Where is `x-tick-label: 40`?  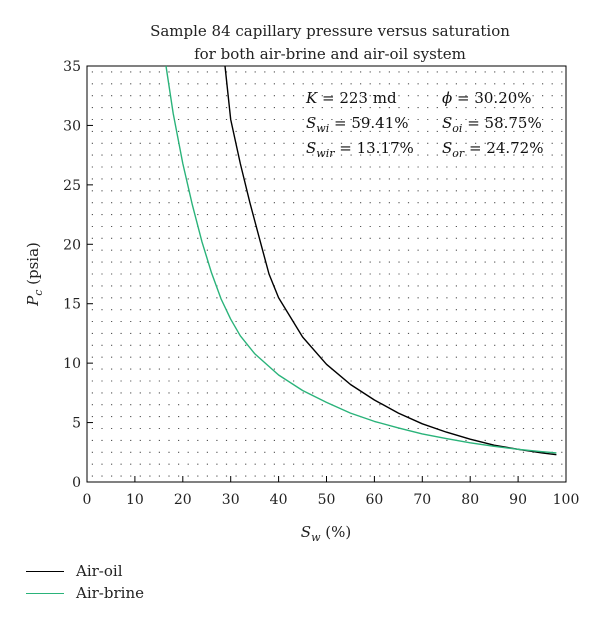
x-tick-label: 40 is located at coordinates (279, 500).